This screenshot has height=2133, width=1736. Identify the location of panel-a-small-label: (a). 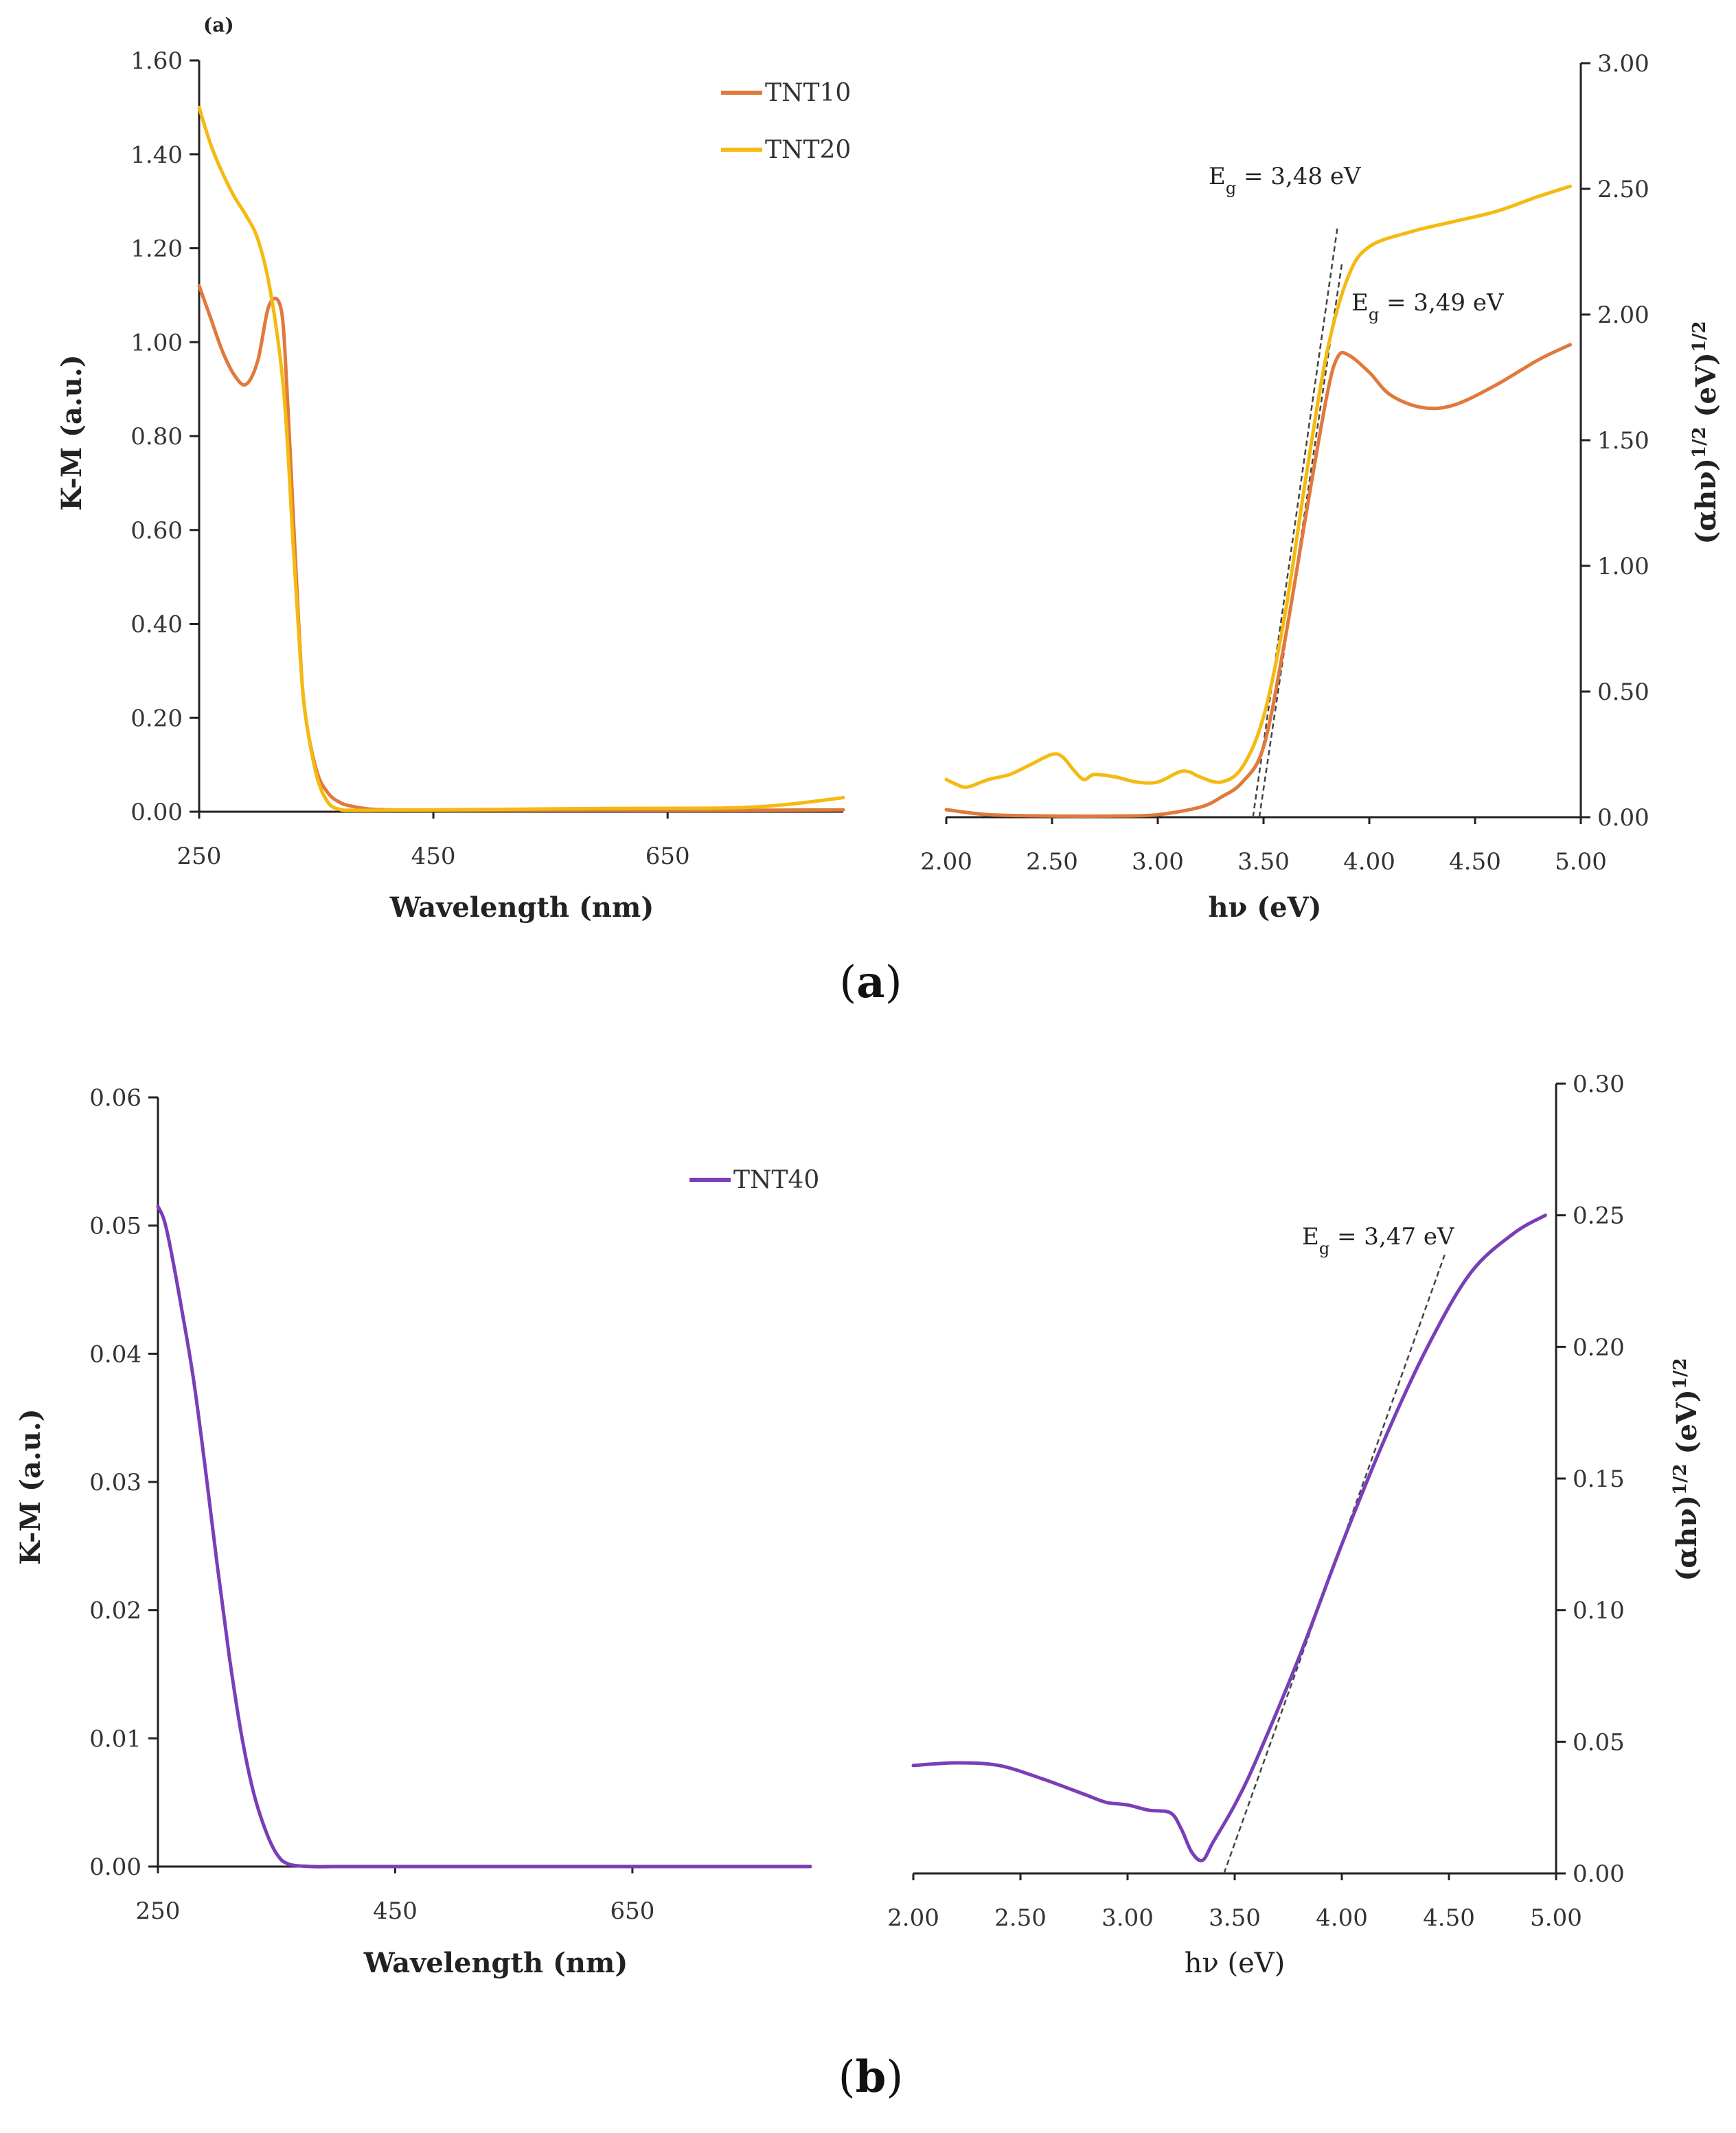
(218, 25).